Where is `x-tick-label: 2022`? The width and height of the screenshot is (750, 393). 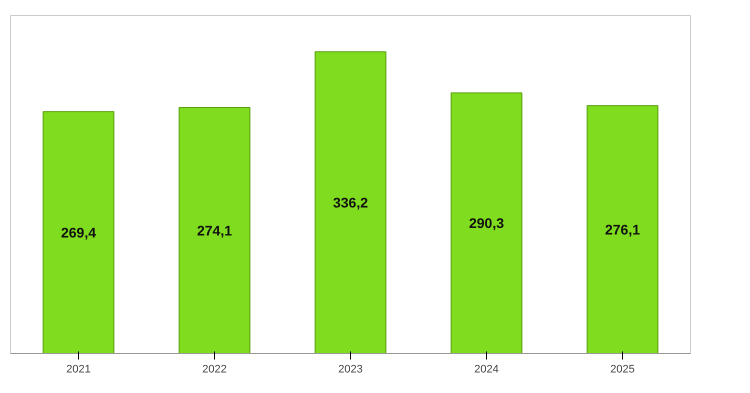 x-tick-label: 2022 is located at coordinates (214, 370).